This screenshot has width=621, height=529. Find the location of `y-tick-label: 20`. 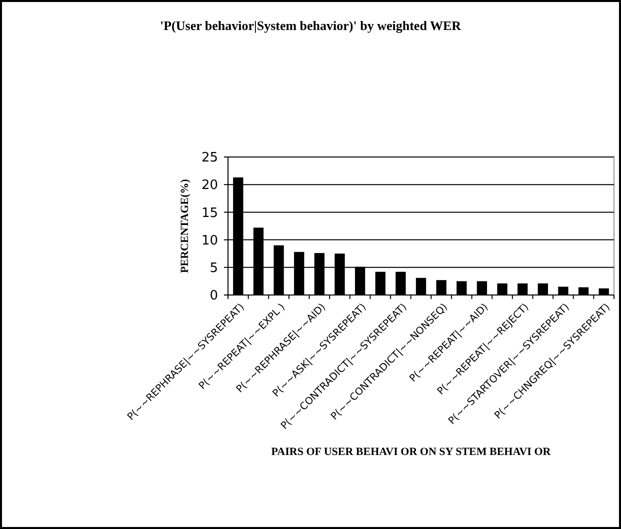

y-tick-label: 20 is located at coordinates (209, 186).